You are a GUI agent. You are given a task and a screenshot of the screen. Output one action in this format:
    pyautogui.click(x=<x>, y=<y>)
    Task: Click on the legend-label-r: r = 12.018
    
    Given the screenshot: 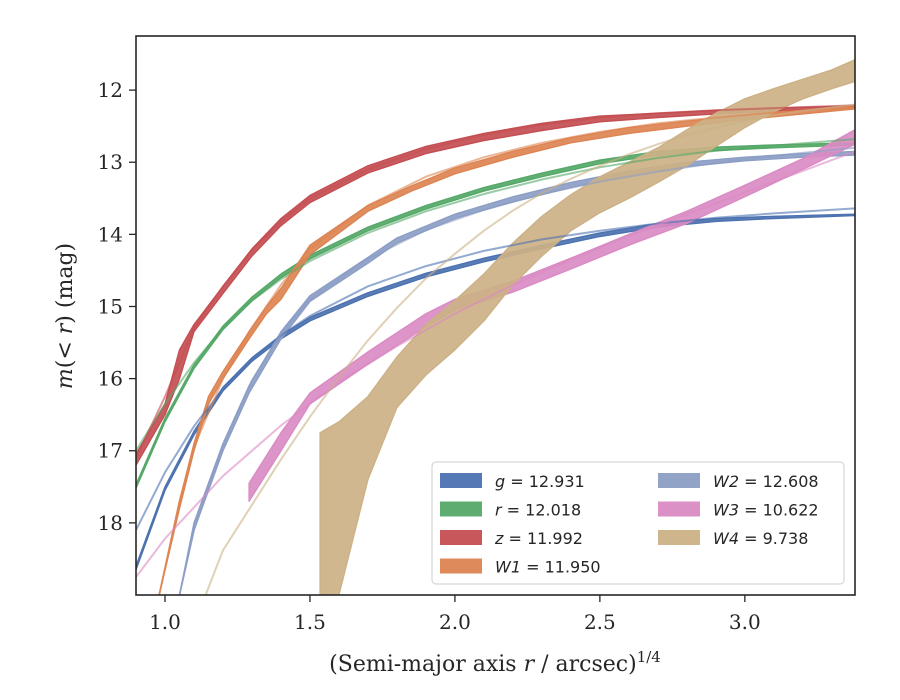 What is the action you would take?
    pyautogui.click(x=538, y=510)
    